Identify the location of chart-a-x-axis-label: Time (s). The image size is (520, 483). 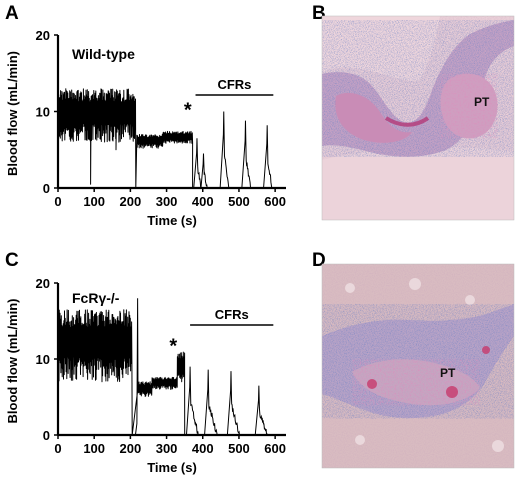
(172, 220).